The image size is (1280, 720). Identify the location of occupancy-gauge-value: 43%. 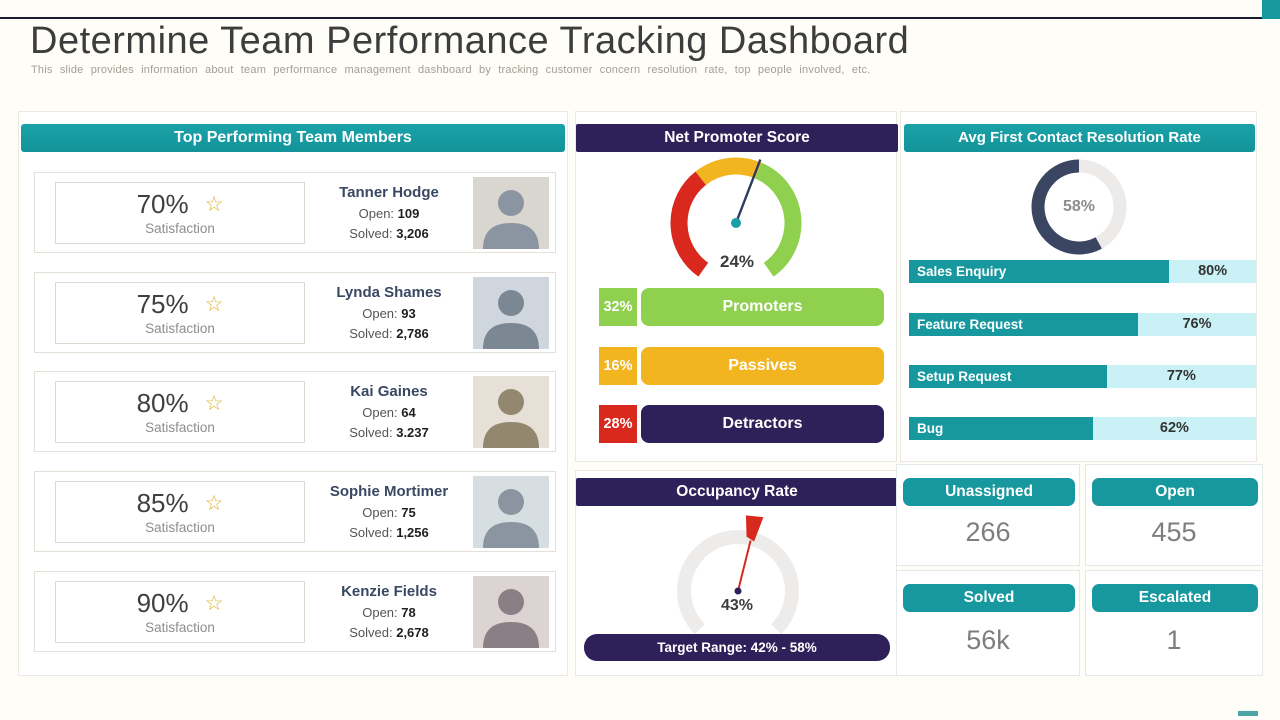
(737, 605).